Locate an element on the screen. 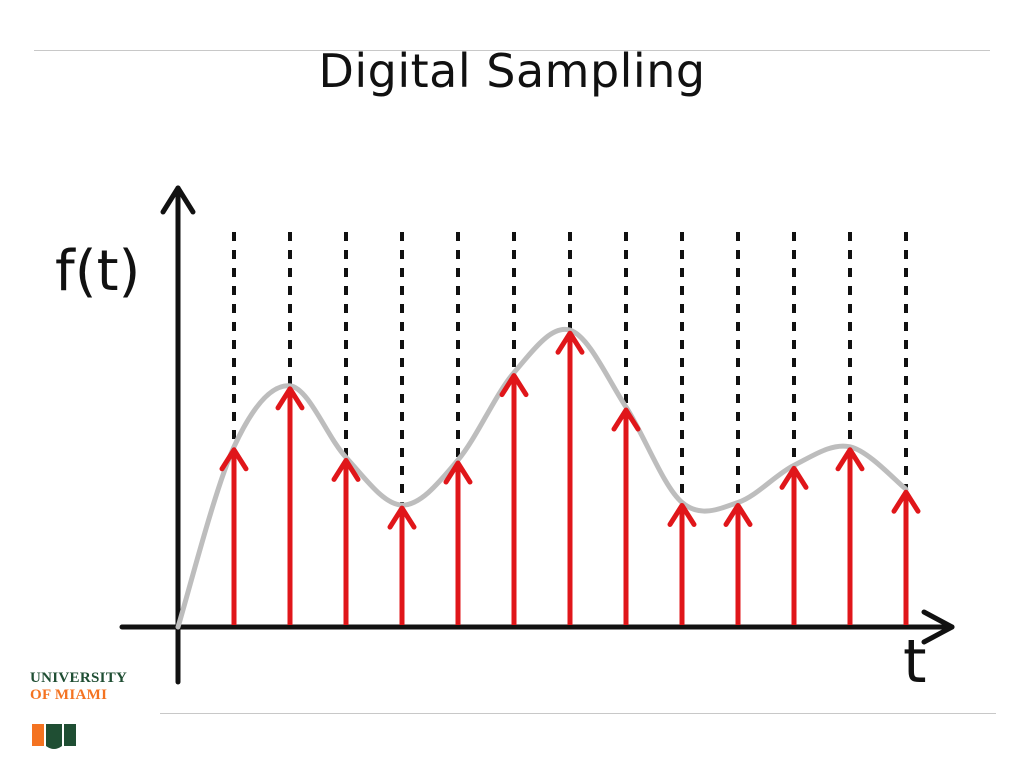 Image resolution: width=1024 pixels, height=768 pixels. y-axis-label: f(t) is located at coordinates (97, 271).